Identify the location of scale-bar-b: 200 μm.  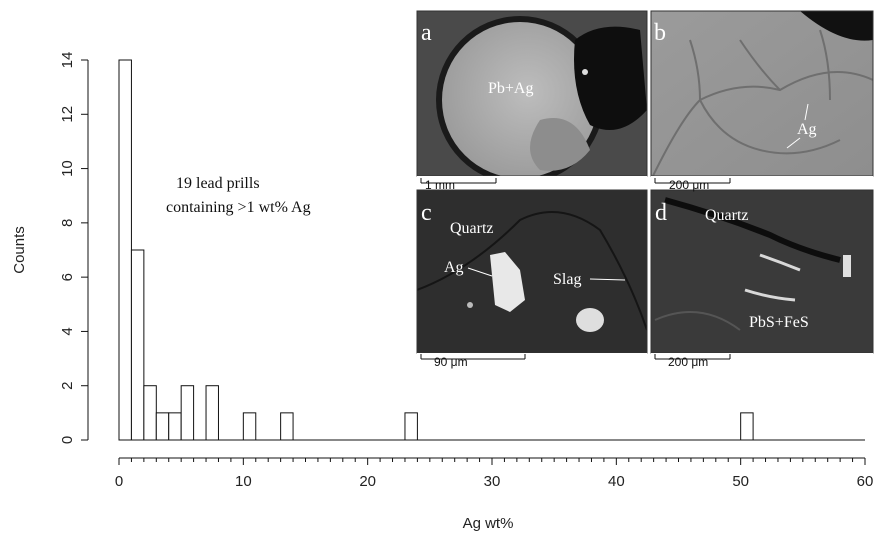
(762, 184).